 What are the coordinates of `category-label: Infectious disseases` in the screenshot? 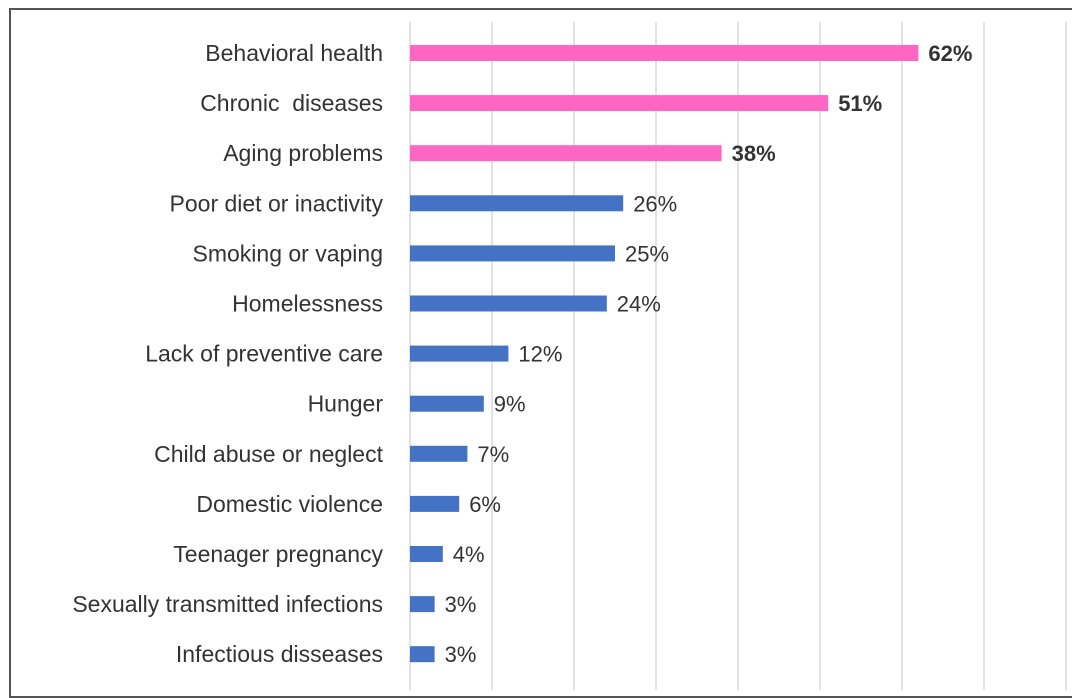 It's located at (279, 654).